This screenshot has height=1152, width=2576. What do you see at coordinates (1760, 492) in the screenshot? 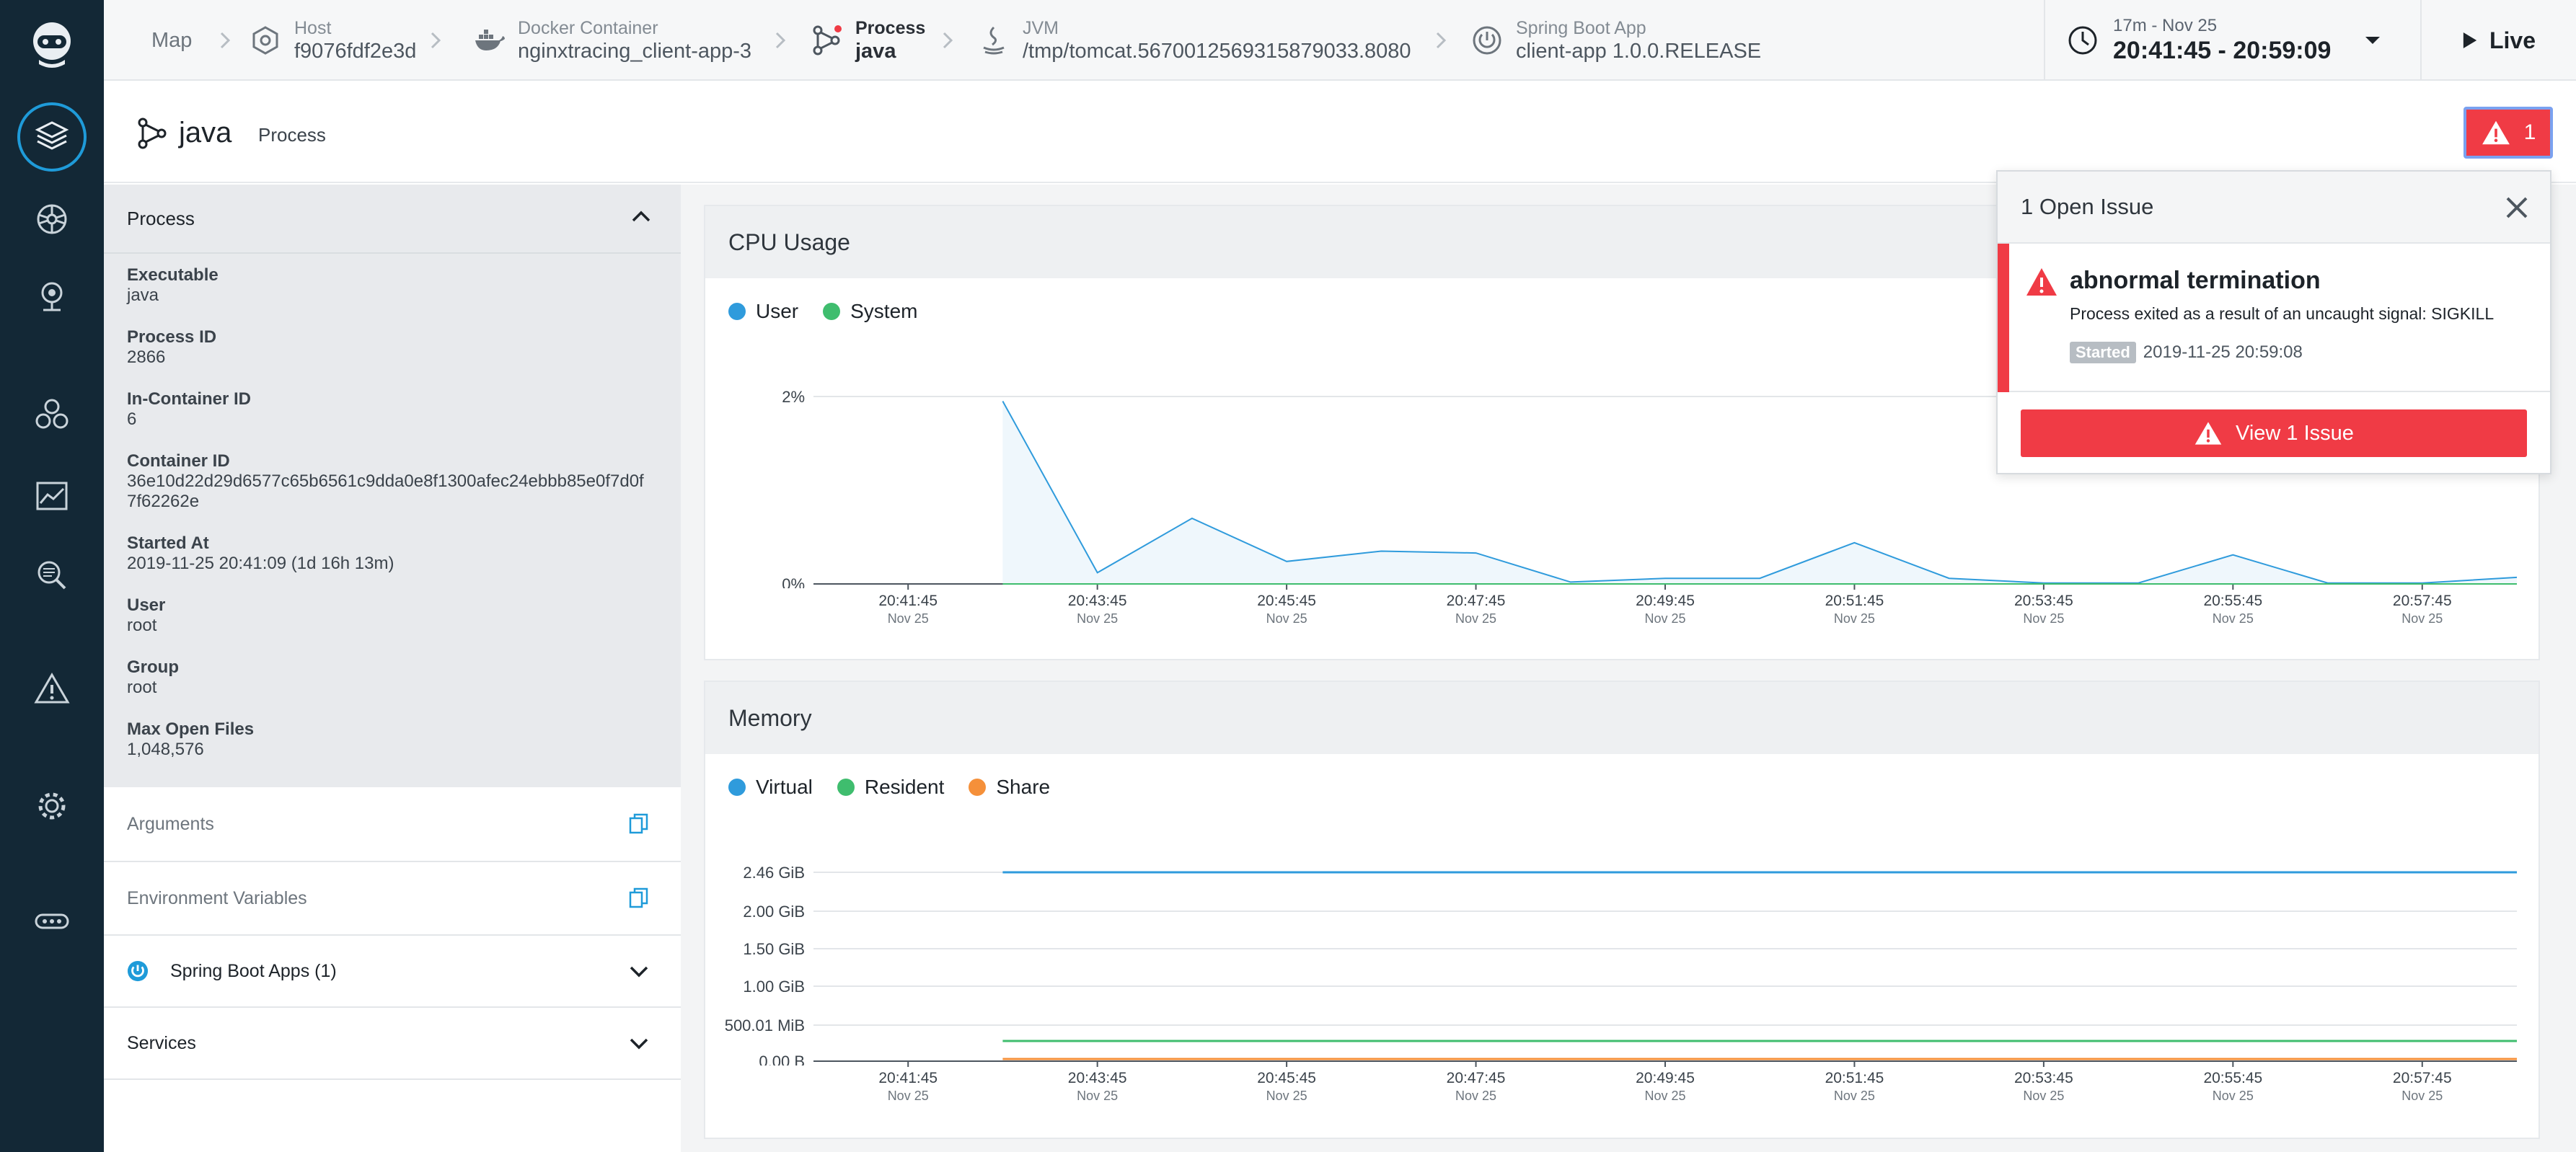
I see `series-line-user` at bounding box center [1760, 492].